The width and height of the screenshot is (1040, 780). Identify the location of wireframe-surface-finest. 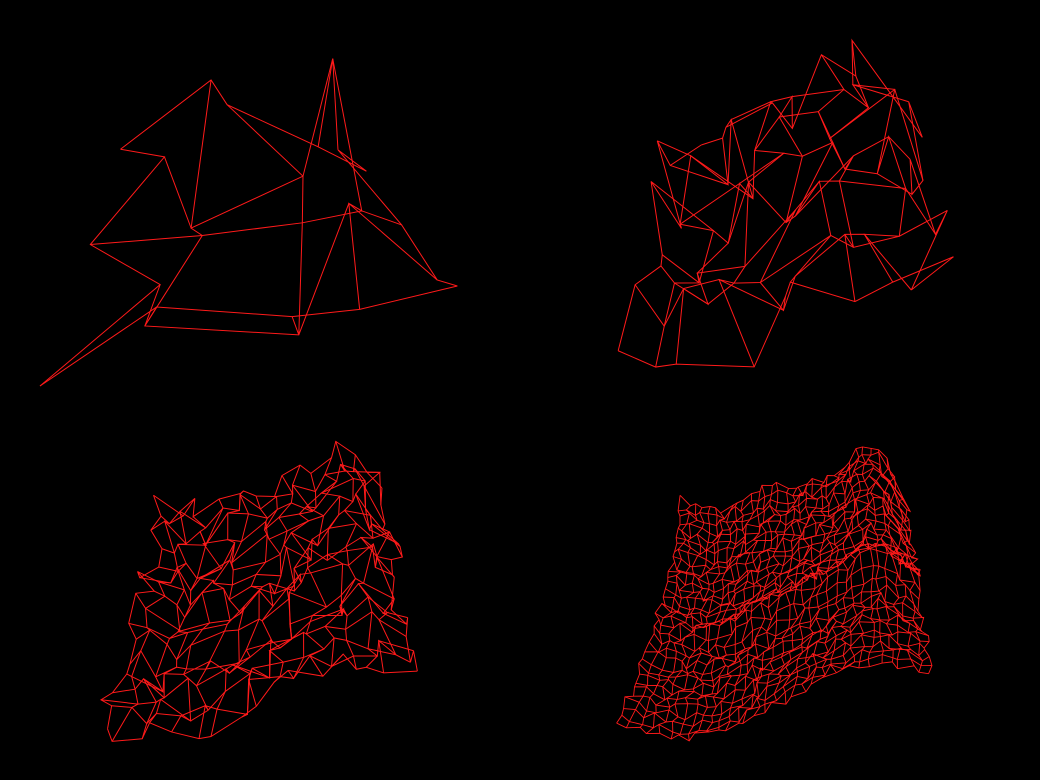
(774, 594).